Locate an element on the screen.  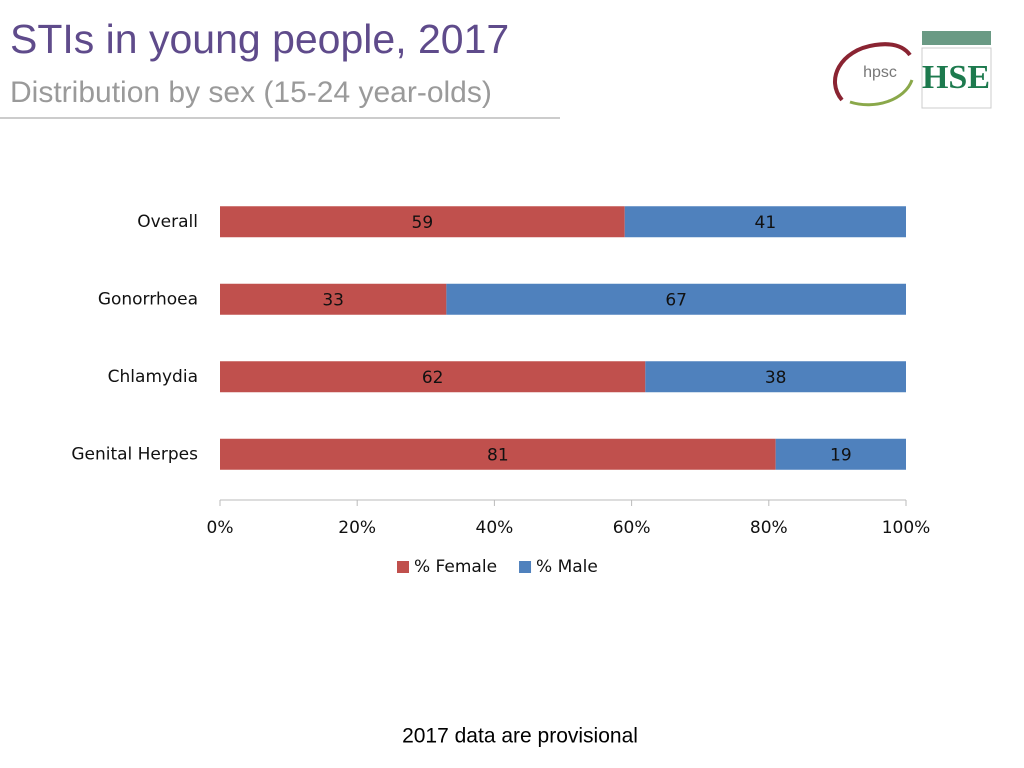
slide-title: STIs in young people, 2017 is located at coordinates (259, 39).